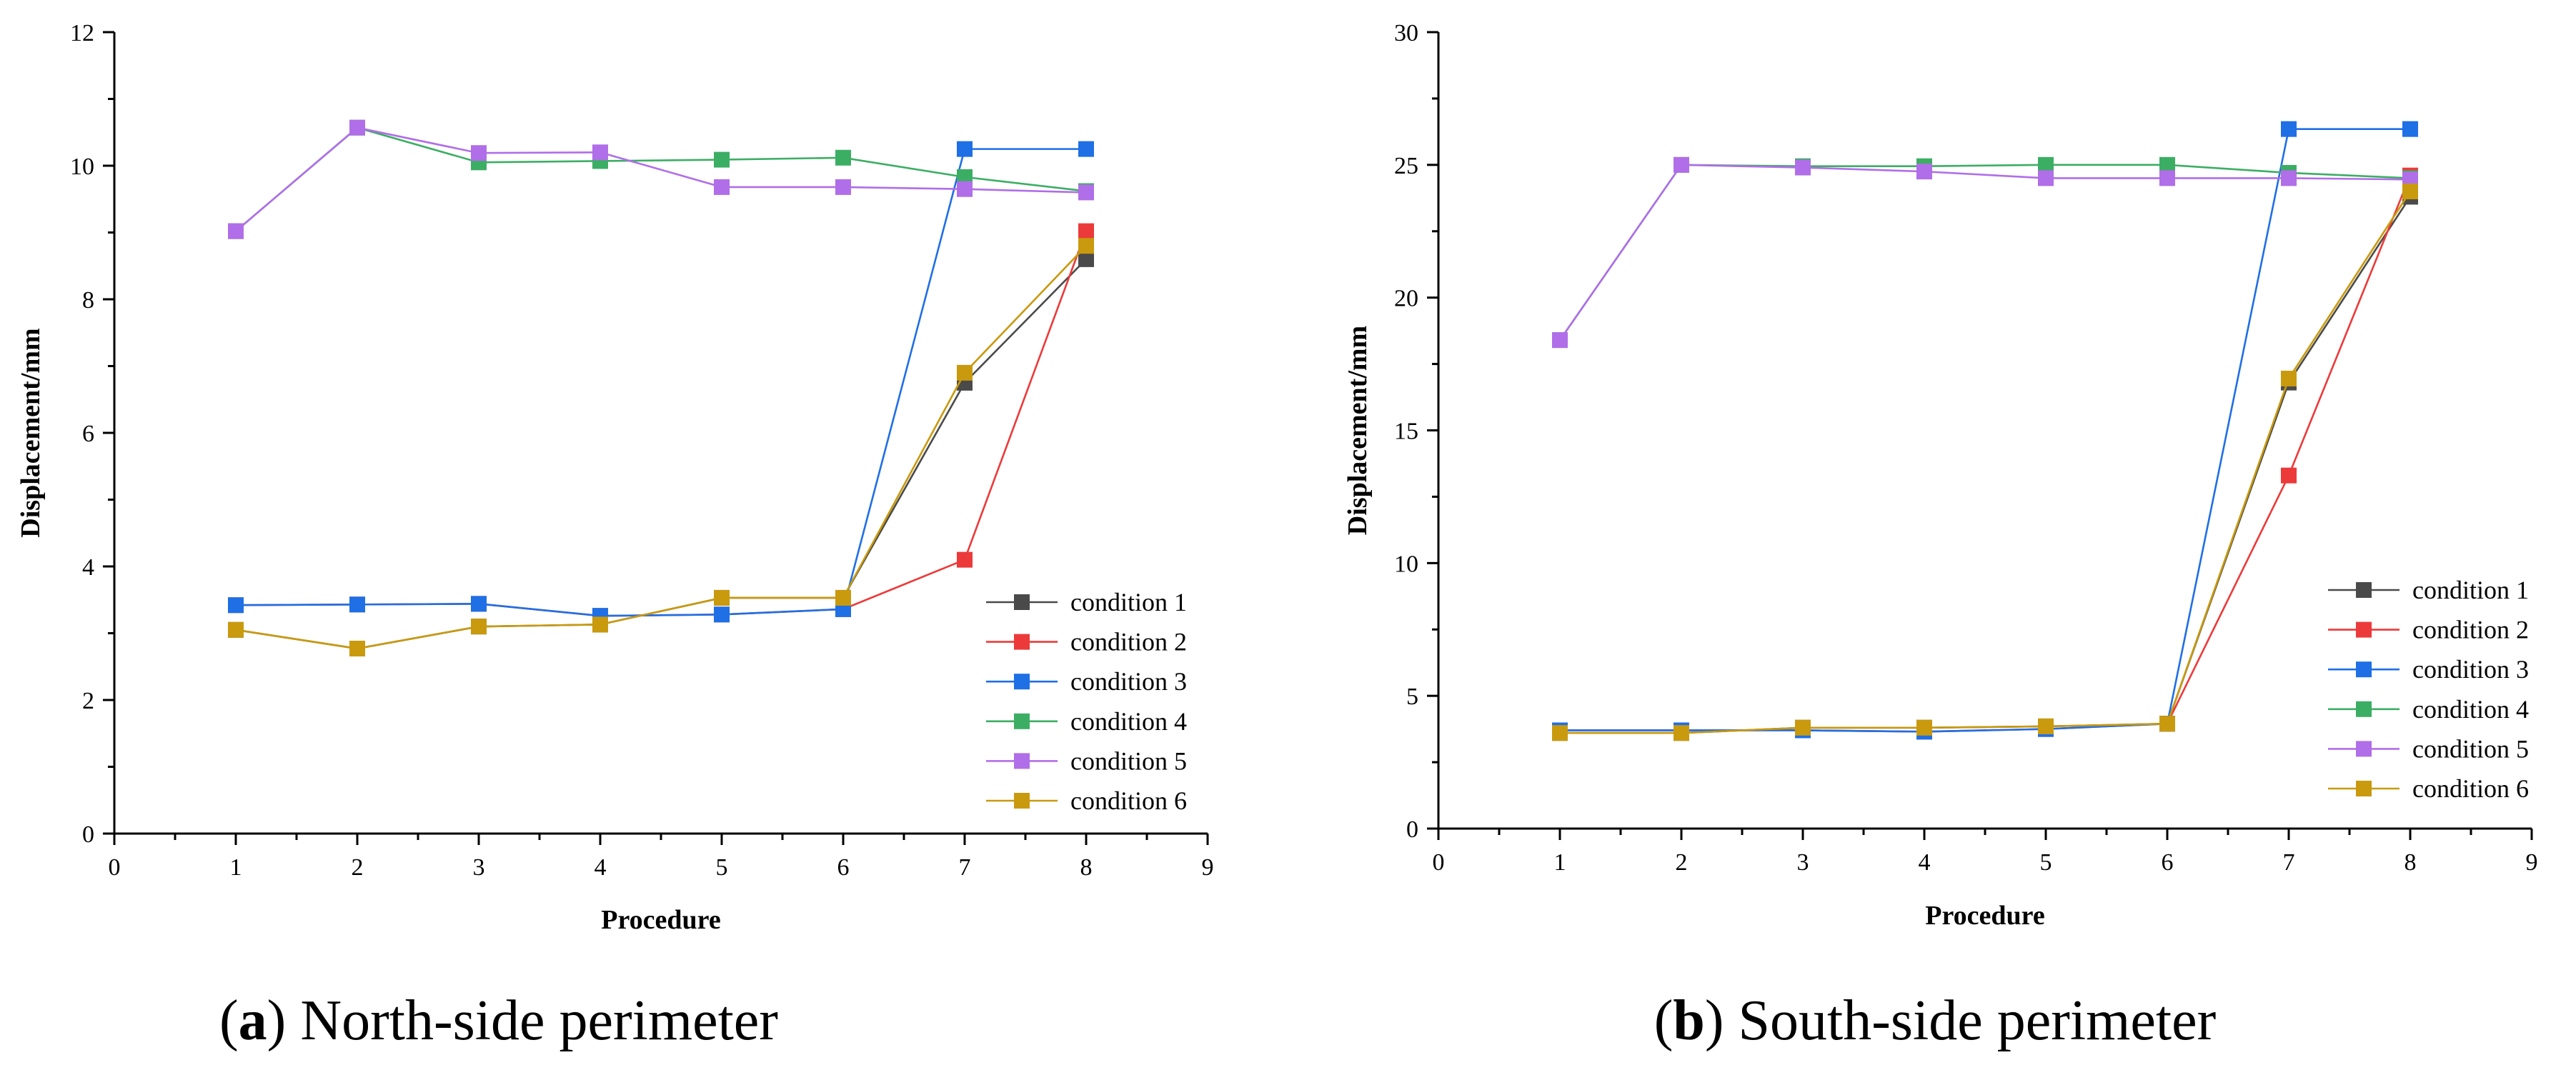 The width and height of the screenshot is (2576, 1075). Describe the element at coordinates (1925, 862) in the screenshot. I see `south-x-tick-label: 4` at that location.